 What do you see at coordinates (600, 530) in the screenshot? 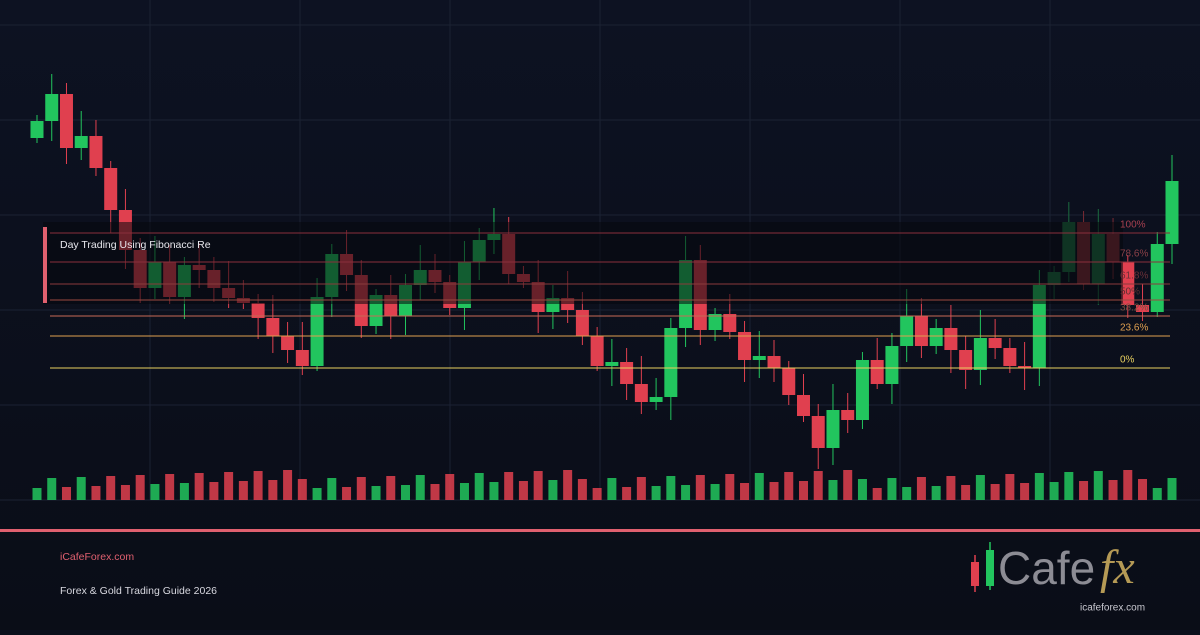
I see `divider` at bounding box center [600, 530].